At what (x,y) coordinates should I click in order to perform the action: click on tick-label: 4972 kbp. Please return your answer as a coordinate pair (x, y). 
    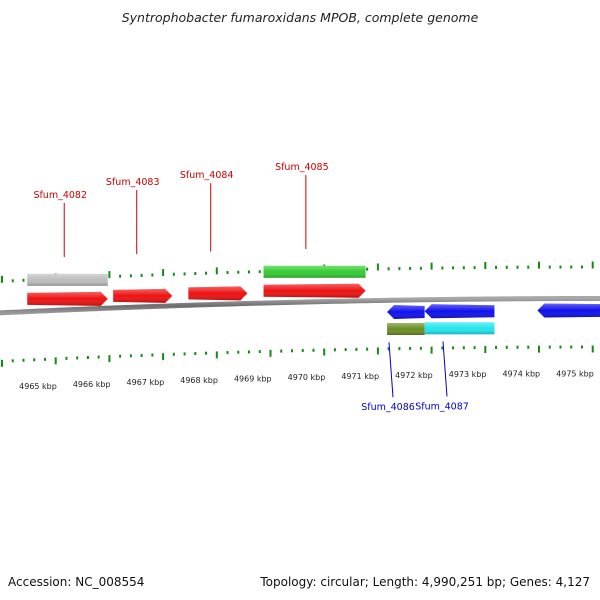
    Looking at the image, I should click on (414, 375).